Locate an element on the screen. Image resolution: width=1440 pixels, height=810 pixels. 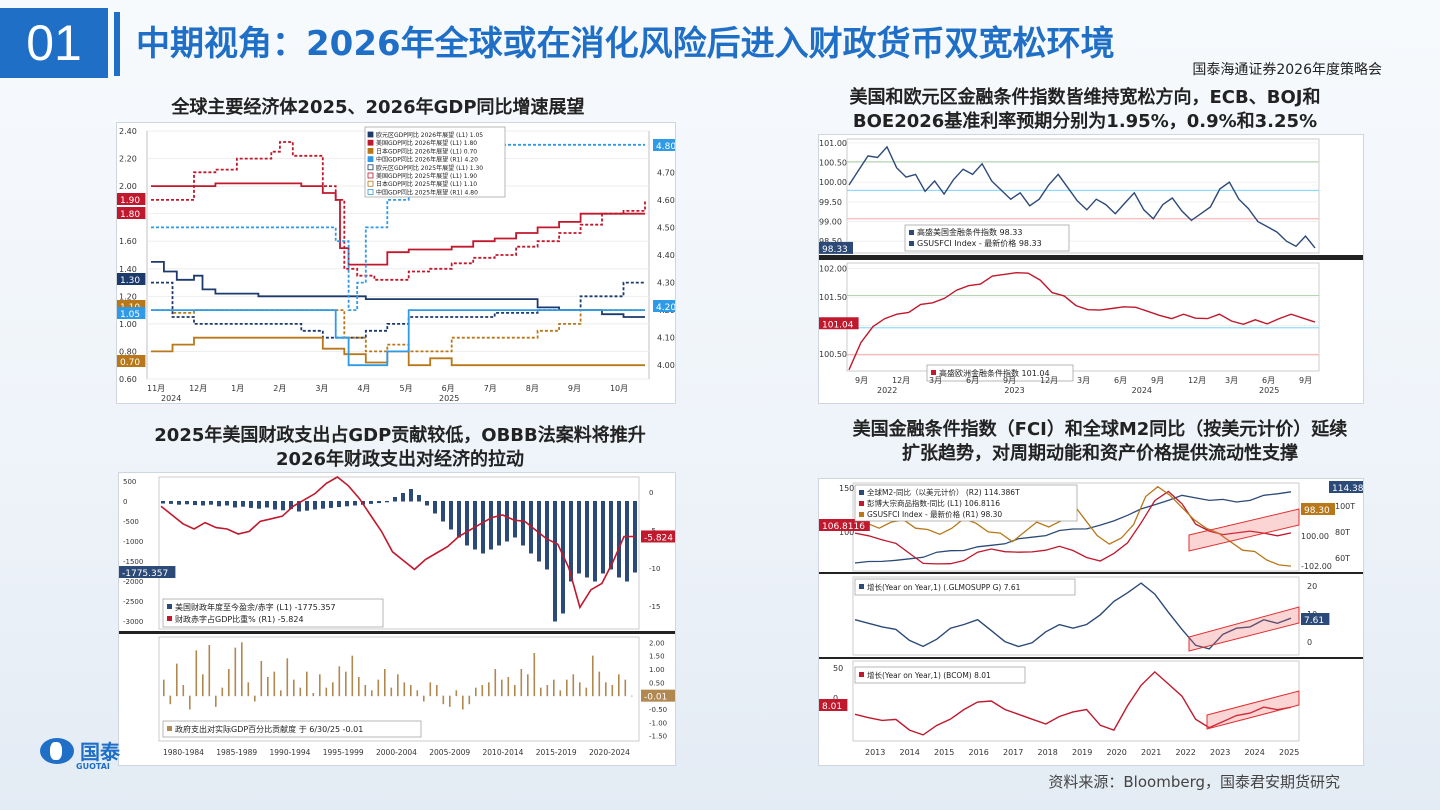
m2-left-tick: 100 is located at coordinates (846, 532).